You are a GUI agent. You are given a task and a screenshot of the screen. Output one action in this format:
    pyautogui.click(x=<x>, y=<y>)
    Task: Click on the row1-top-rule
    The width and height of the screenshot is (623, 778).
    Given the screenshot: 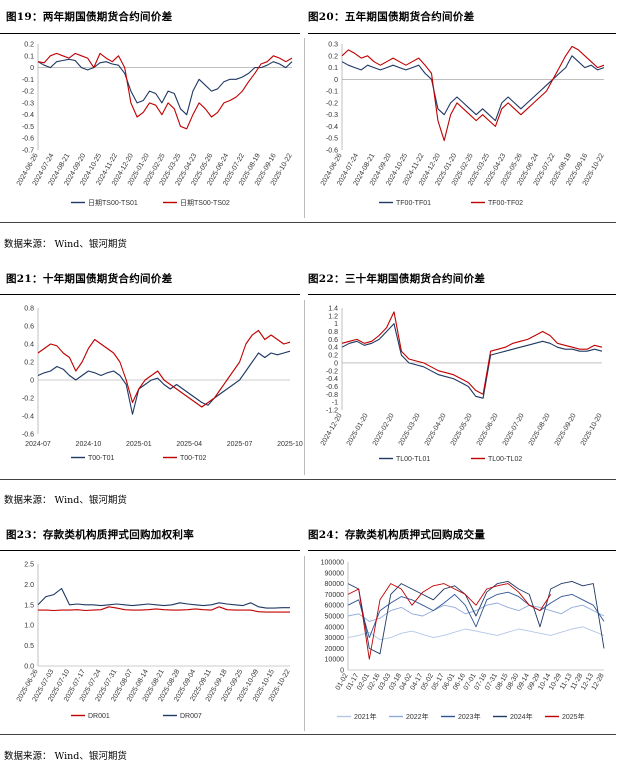 What is the action you would take?
    pyautogui.click(x=150, y=33)
    